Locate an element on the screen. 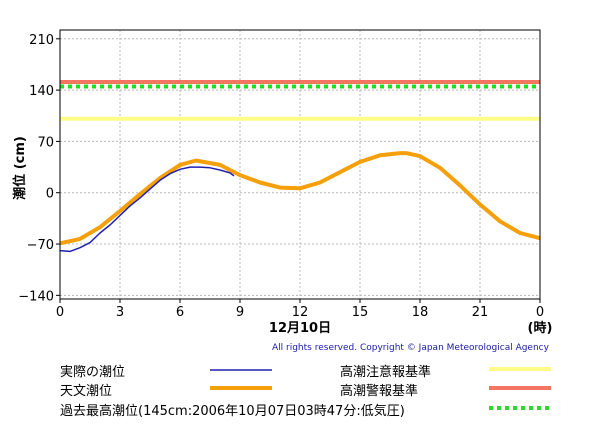 This screenshot has width=600, height=440. y-tick-label-2: 70 is located at coordinates (45, 142).